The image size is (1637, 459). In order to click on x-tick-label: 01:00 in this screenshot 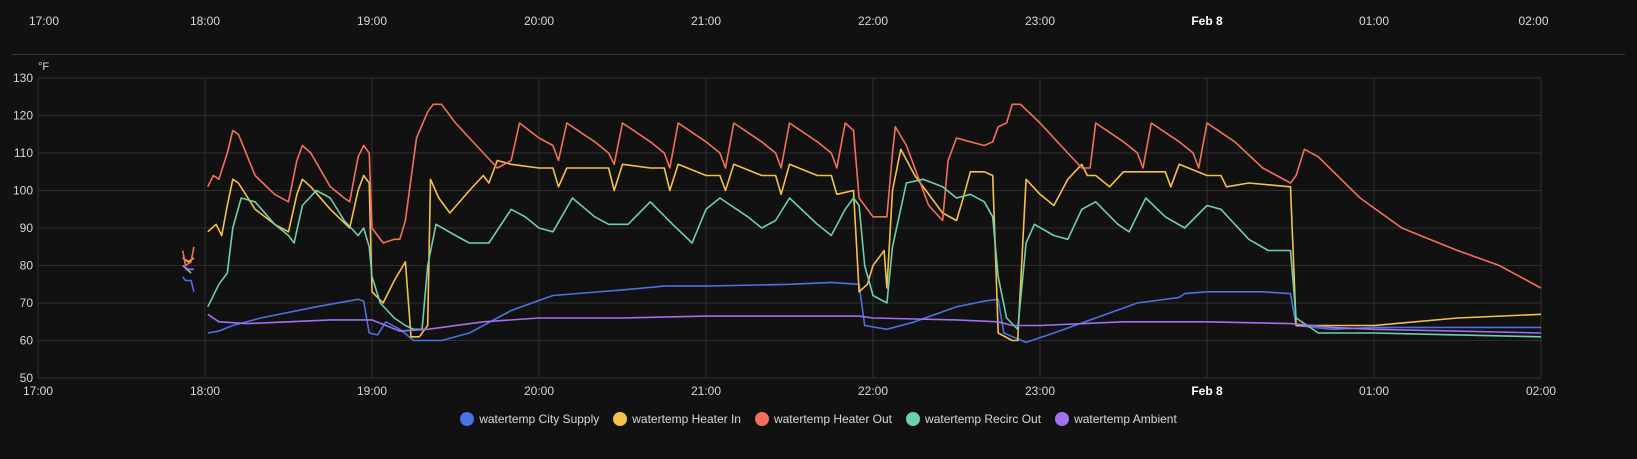, I will do `click(1374, 391)`.